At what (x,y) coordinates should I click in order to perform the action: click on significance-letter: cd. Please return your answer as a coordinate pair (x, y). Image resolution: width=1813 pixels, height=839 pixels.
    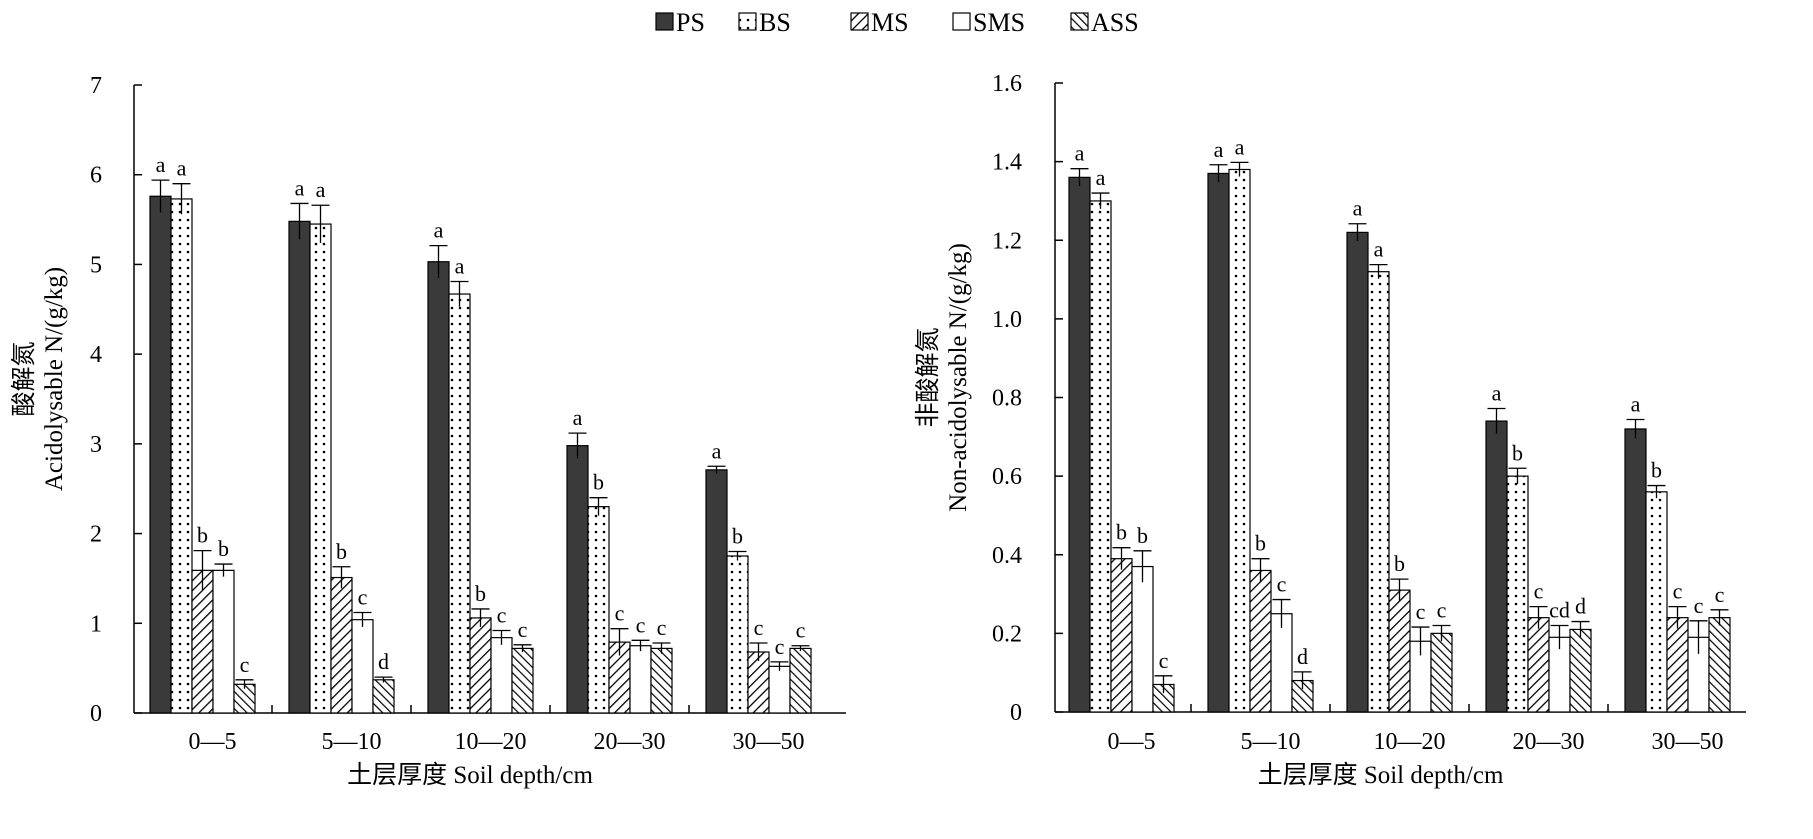
    Looking at the image, I should click on (1559, 610).